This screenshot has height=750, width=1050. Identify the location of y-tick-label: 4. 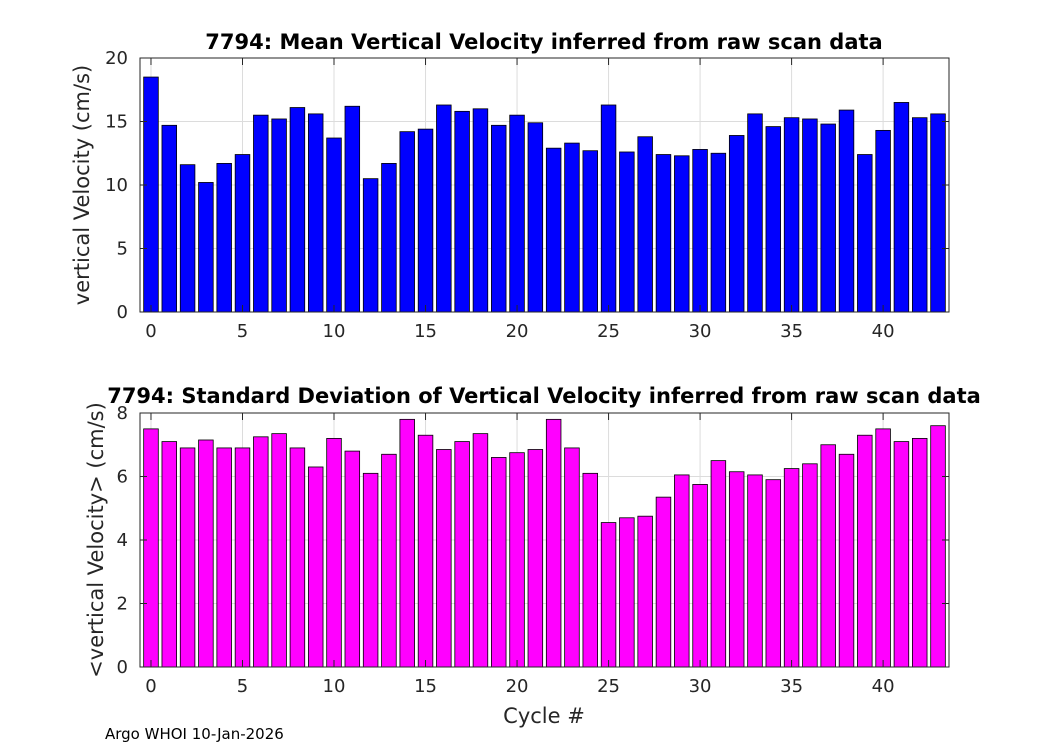
(122, 540).